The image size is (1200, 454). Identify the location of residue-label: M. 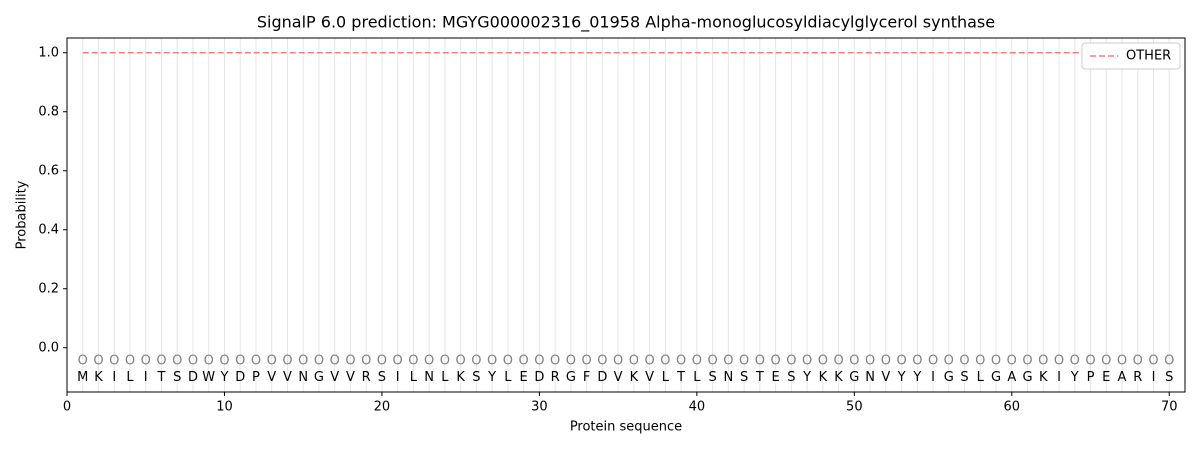
(82, 377).